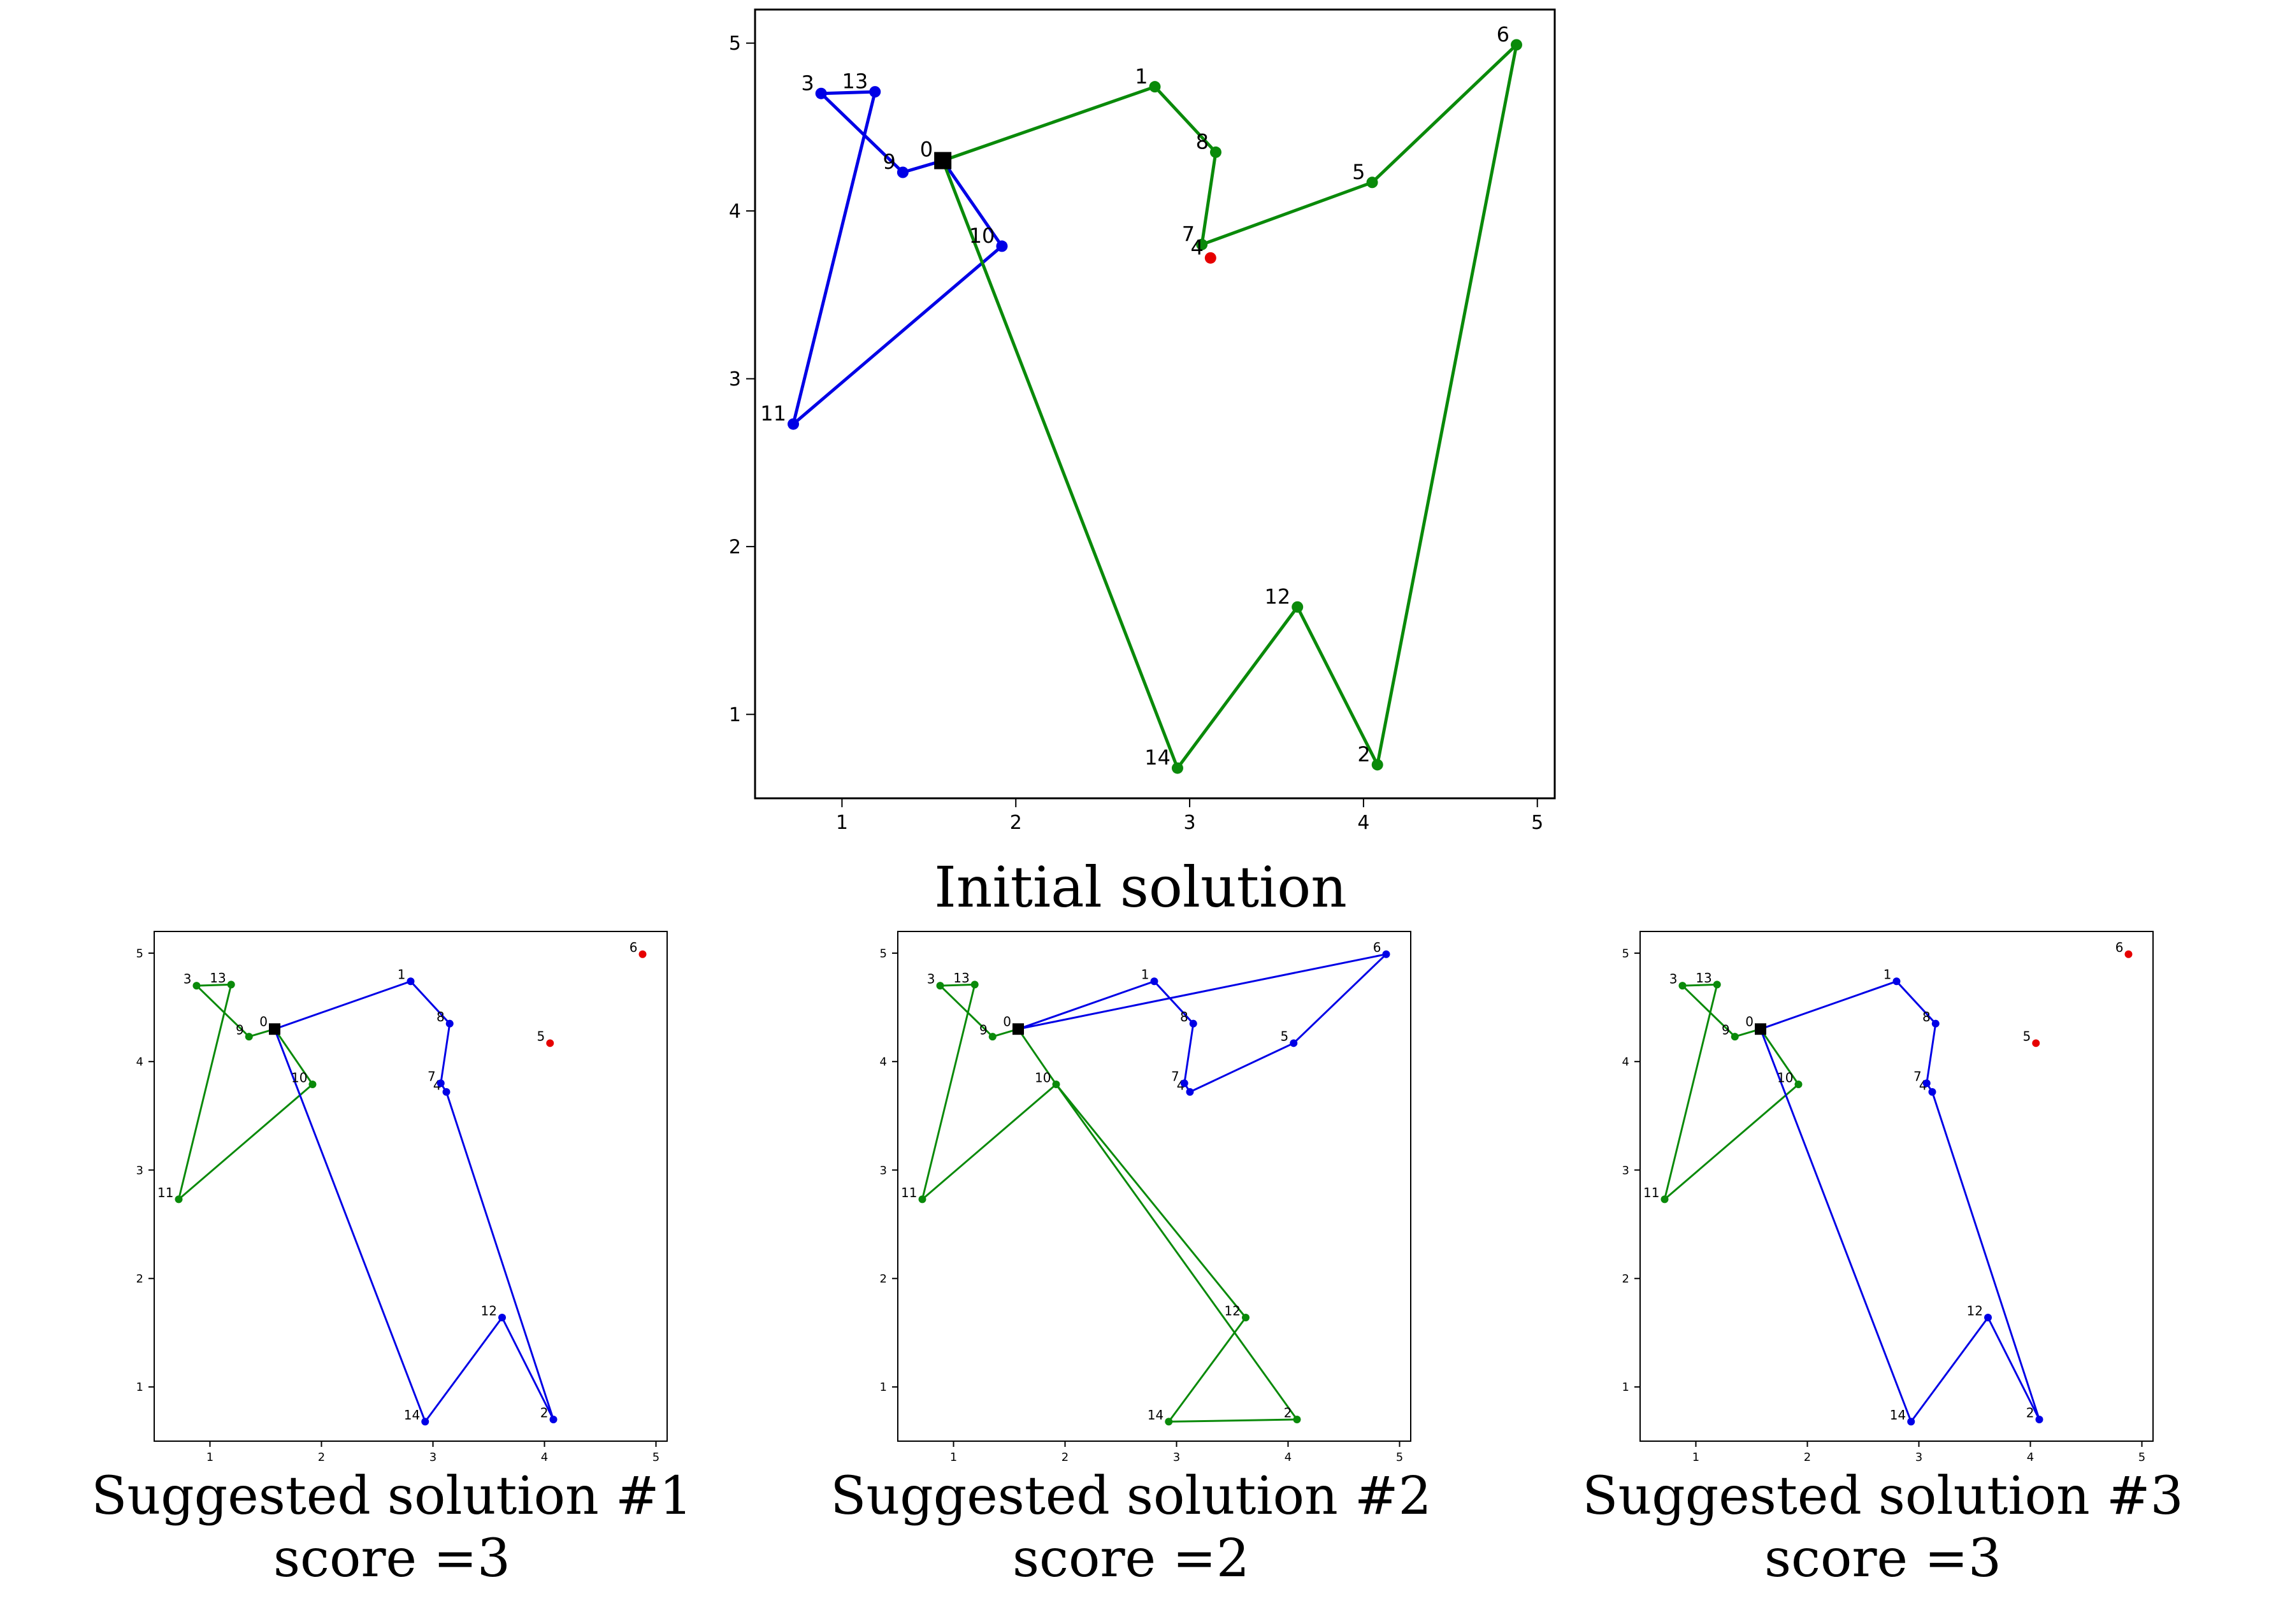  Describe the element at coordinates (2030, 1412) in the screenshot. I see `node-label: 2` at that location.